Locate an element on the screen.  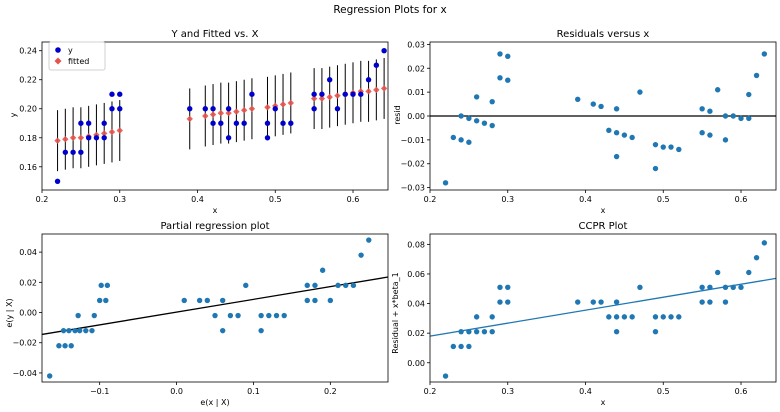
x-axis-label: e(x | X) is located at coordinates (214, 402).